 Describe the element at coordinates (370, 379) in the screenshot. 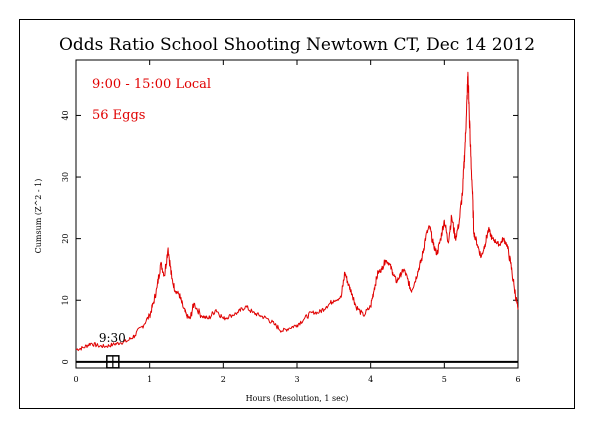

I see `x-tick-label: 4` at that location.